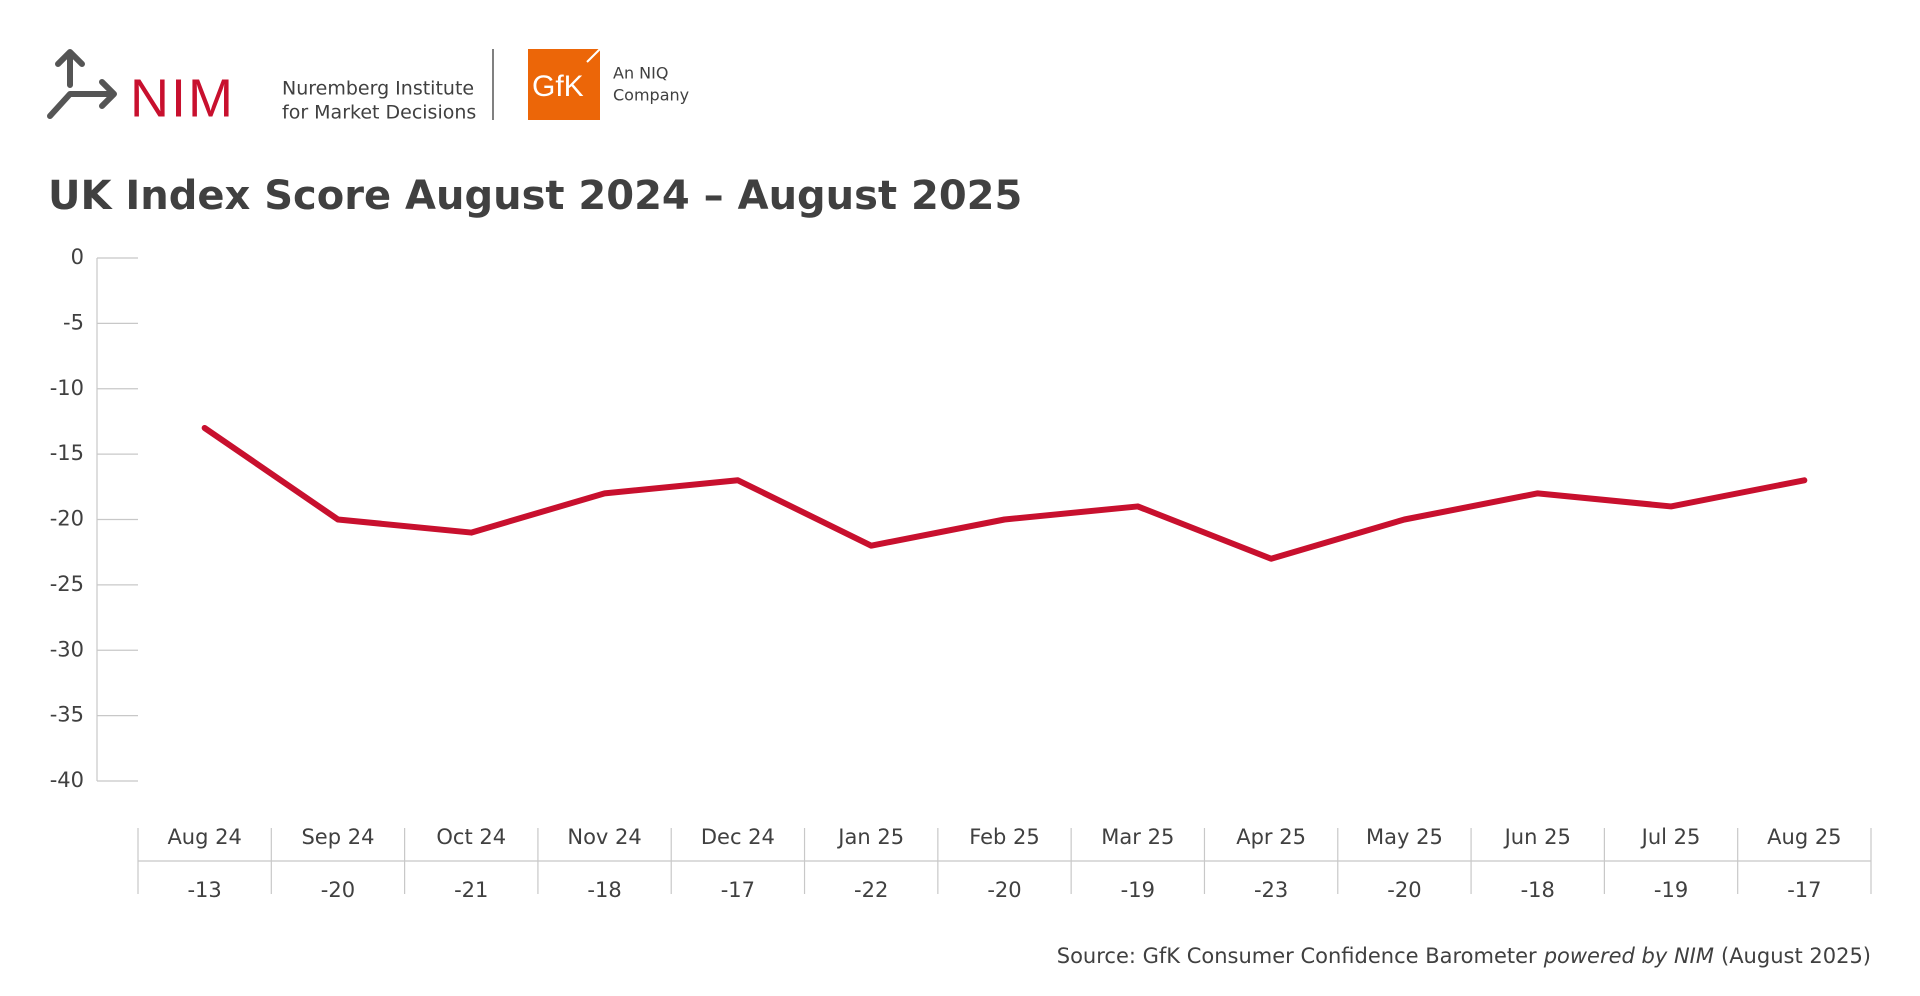  Describe the element at coordinates (204, 890) in the screenshot. I see `value-label: -13` at that location.